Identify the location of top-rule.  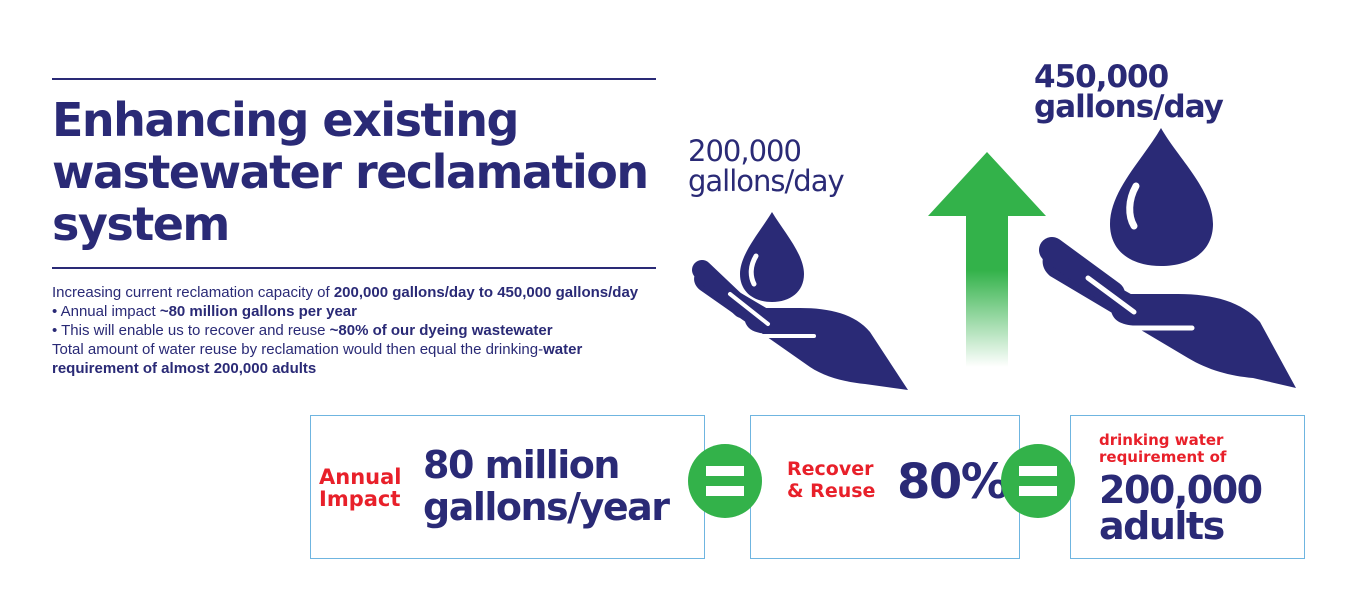
(354, 79).